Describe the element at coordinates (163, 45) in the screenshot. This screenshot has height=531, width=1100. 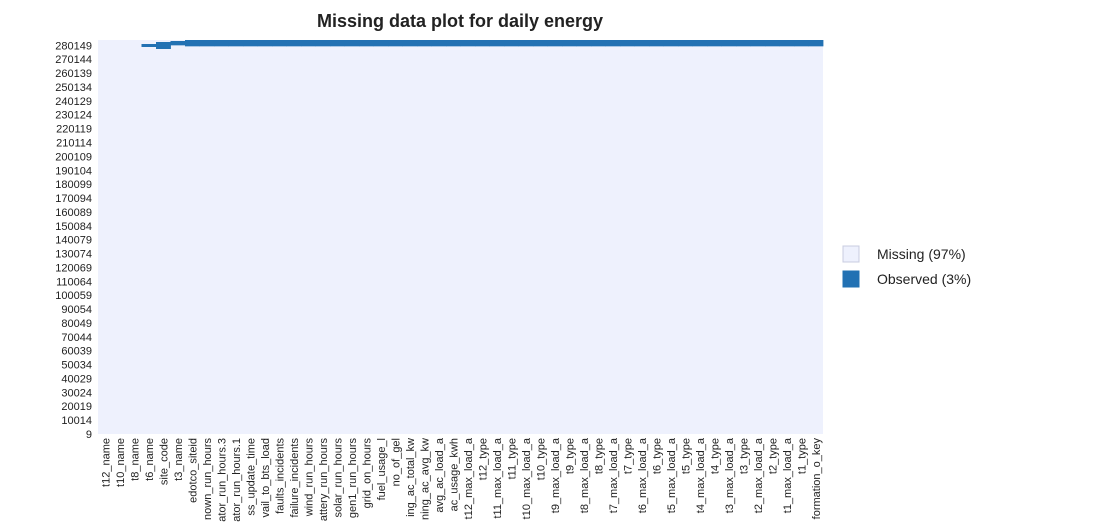
I see `observed-cell-site_code` at that location.